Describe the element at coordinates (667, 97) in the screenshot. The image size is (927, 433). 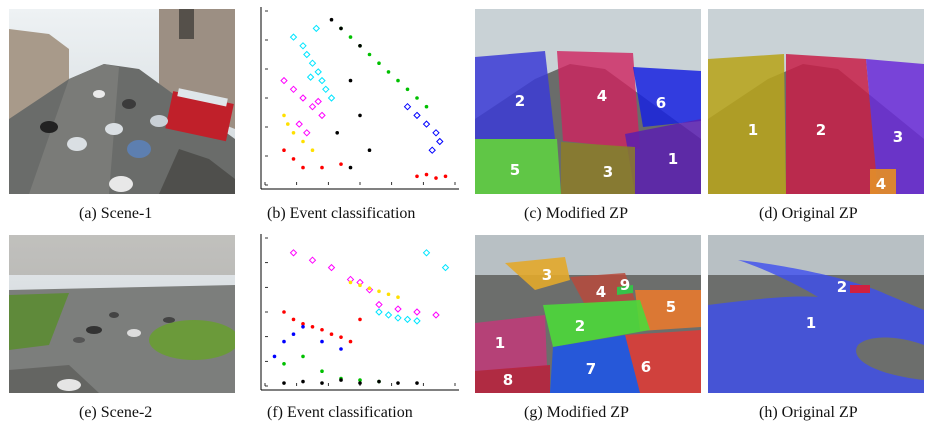
I see `zone-6-region` at that location.